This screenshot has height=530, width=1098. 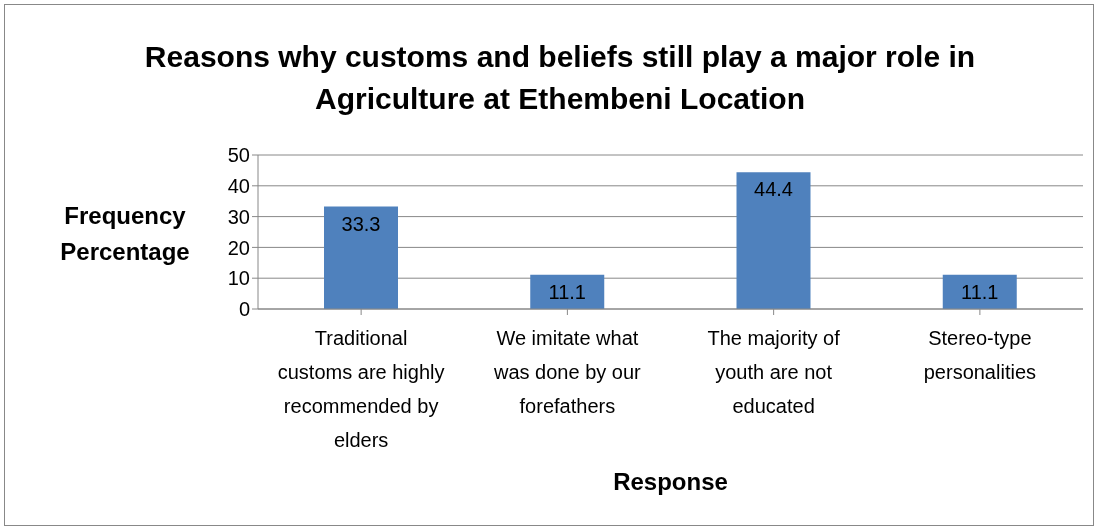 I want to click on y-tick-label: 40, so click(x=238, y=185).